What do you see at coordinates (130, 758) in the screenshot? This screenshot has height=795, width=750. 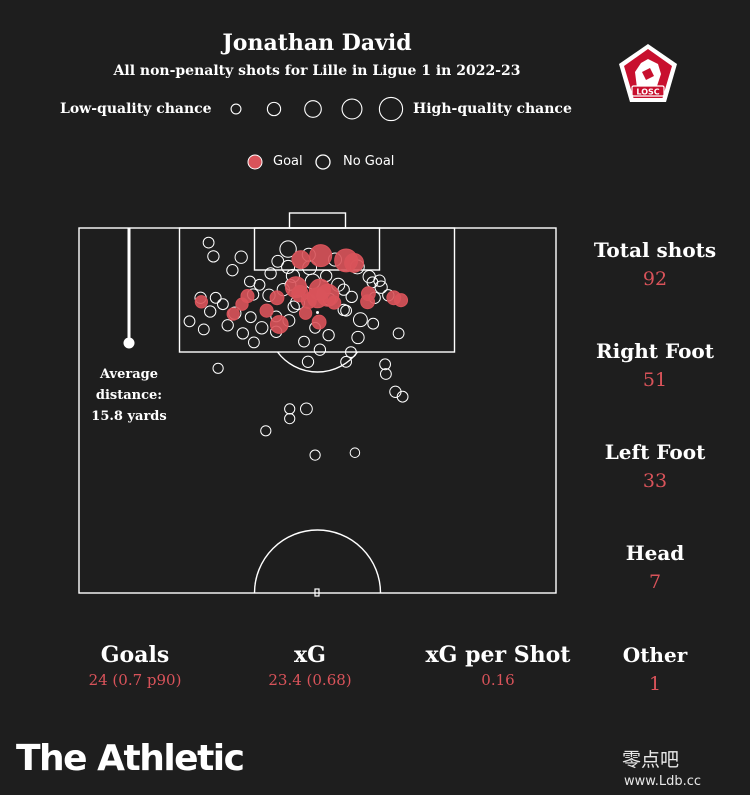 I see `the-athletic-logo: The Athletic` at bounding box center [130, 758].